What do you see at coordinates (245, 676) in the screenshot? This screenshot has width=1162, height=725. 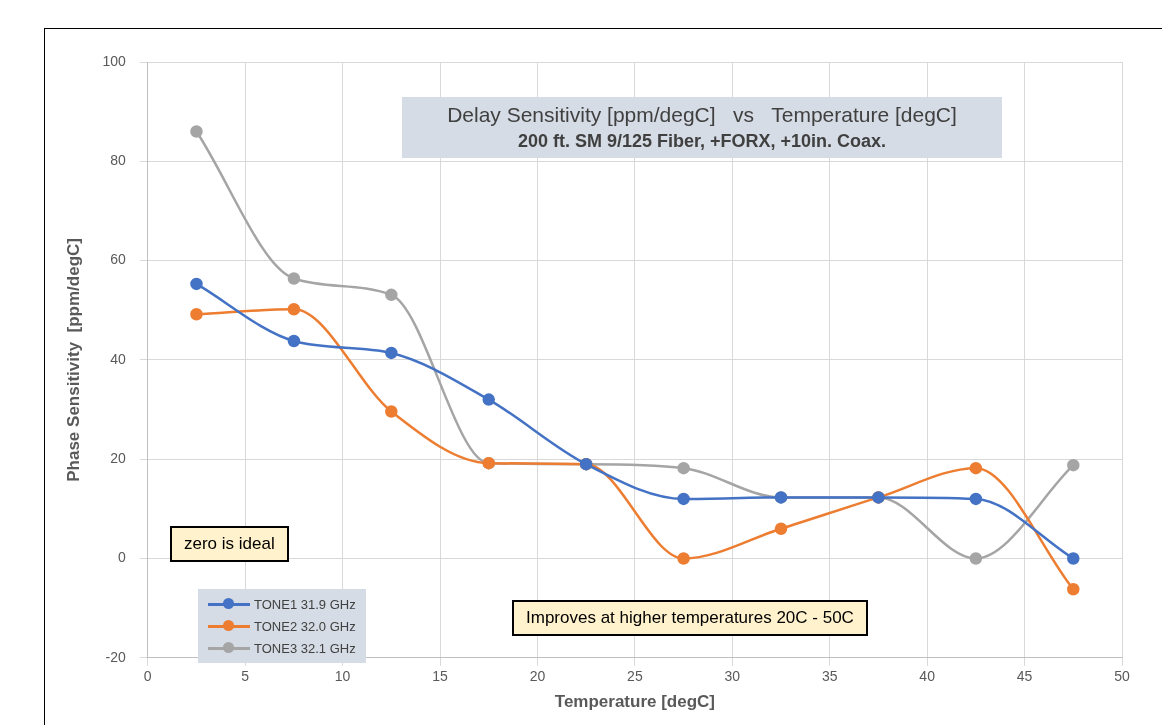 I see `x-tick-label: 5` at bounding box center [245, 676].